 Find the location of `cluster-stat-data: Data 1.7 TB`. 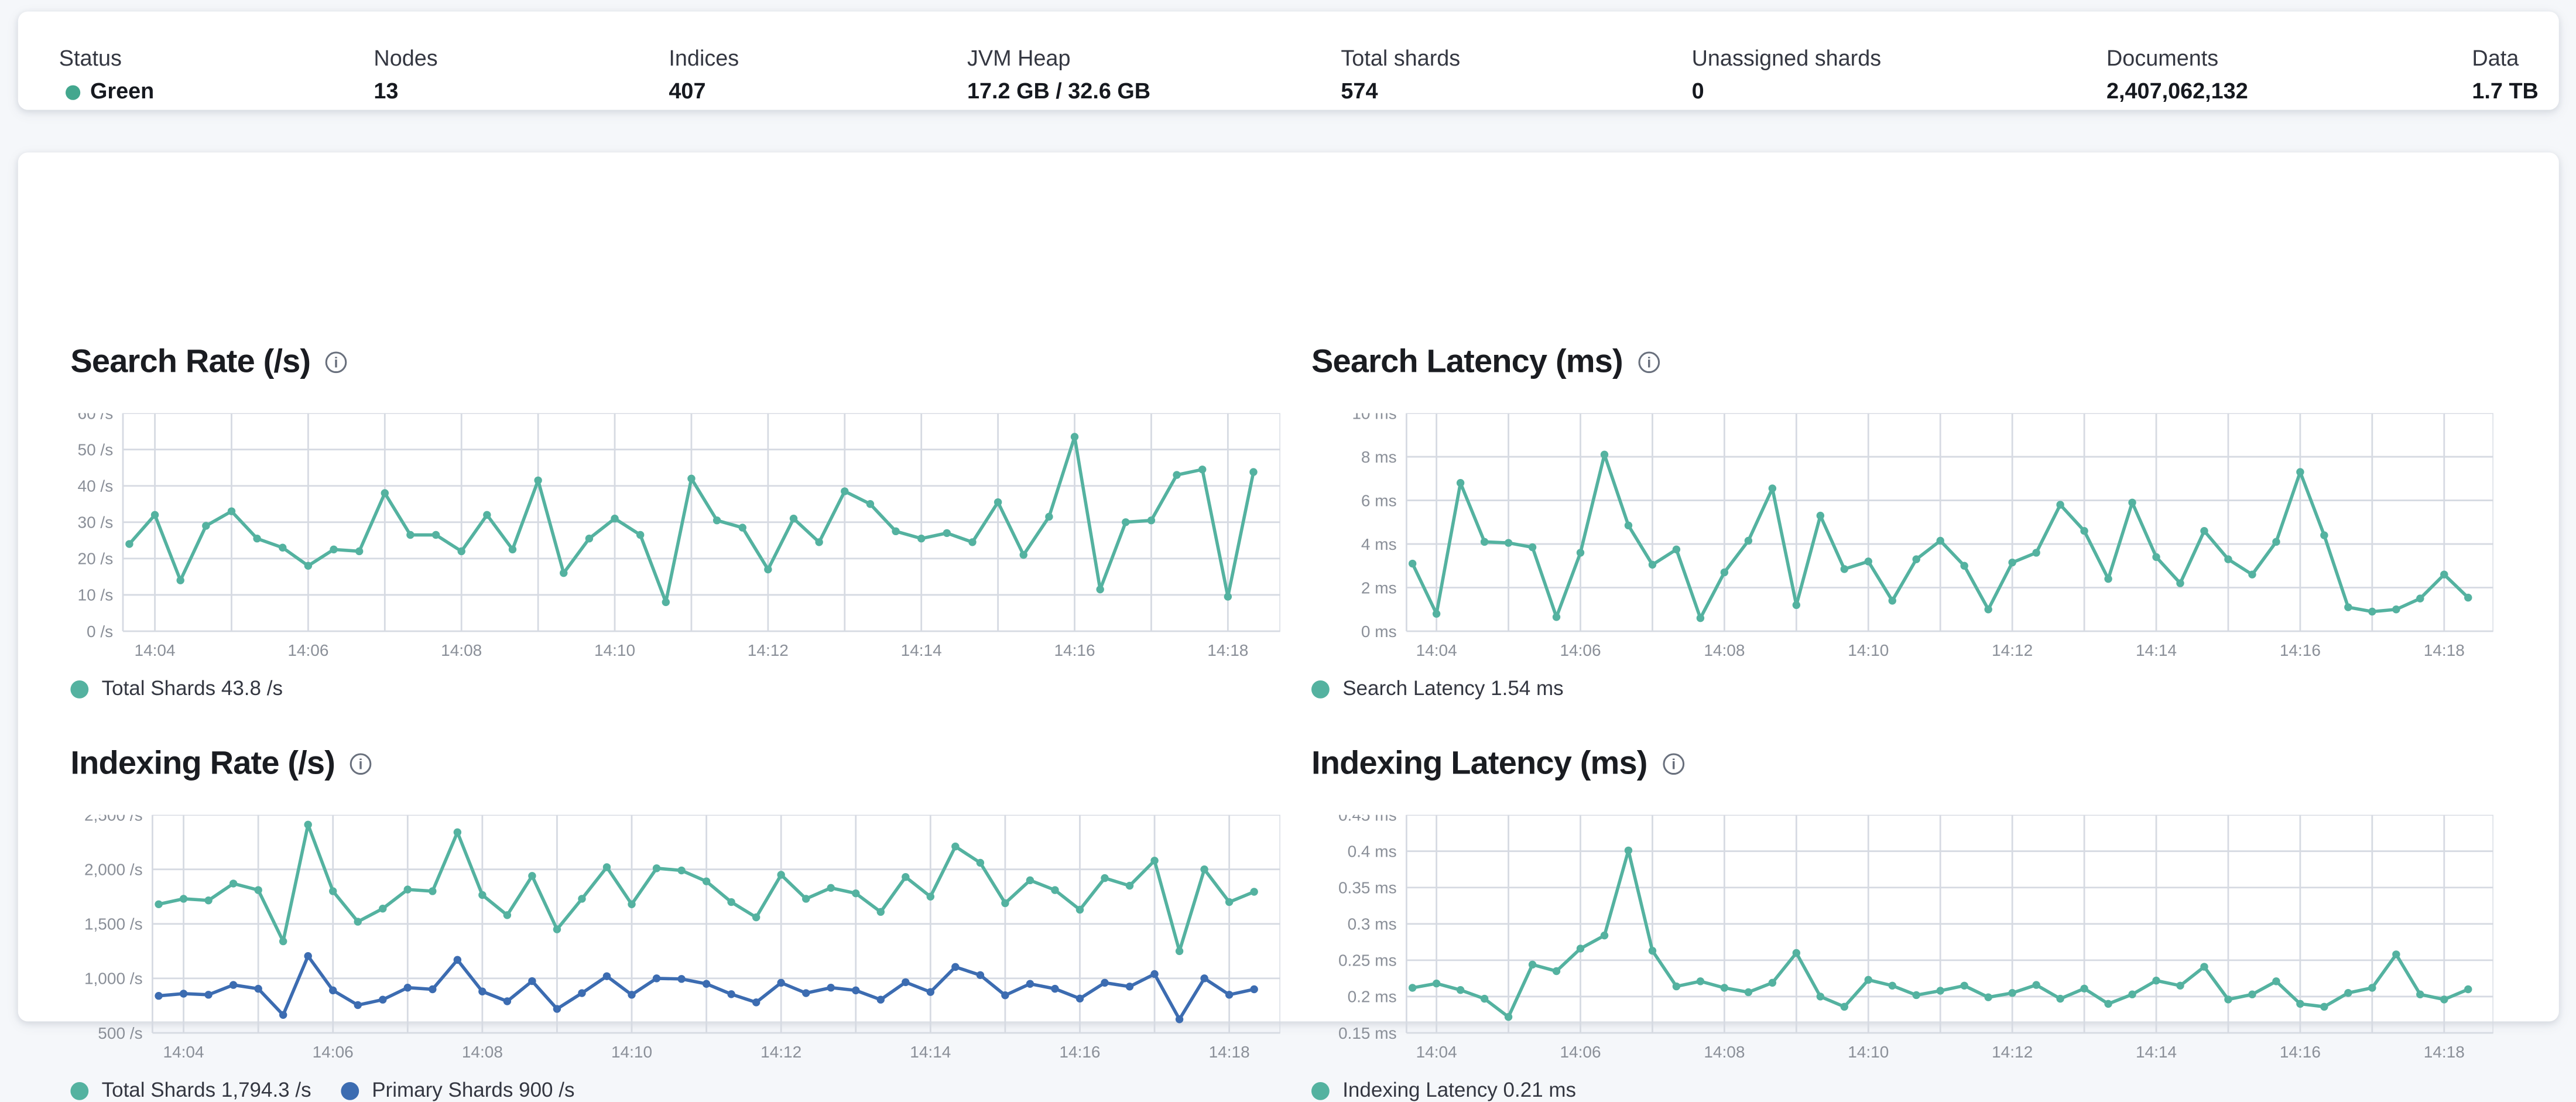

cluster-stat-data: Data 1.7 TB is located at coordinates (2505, 75).